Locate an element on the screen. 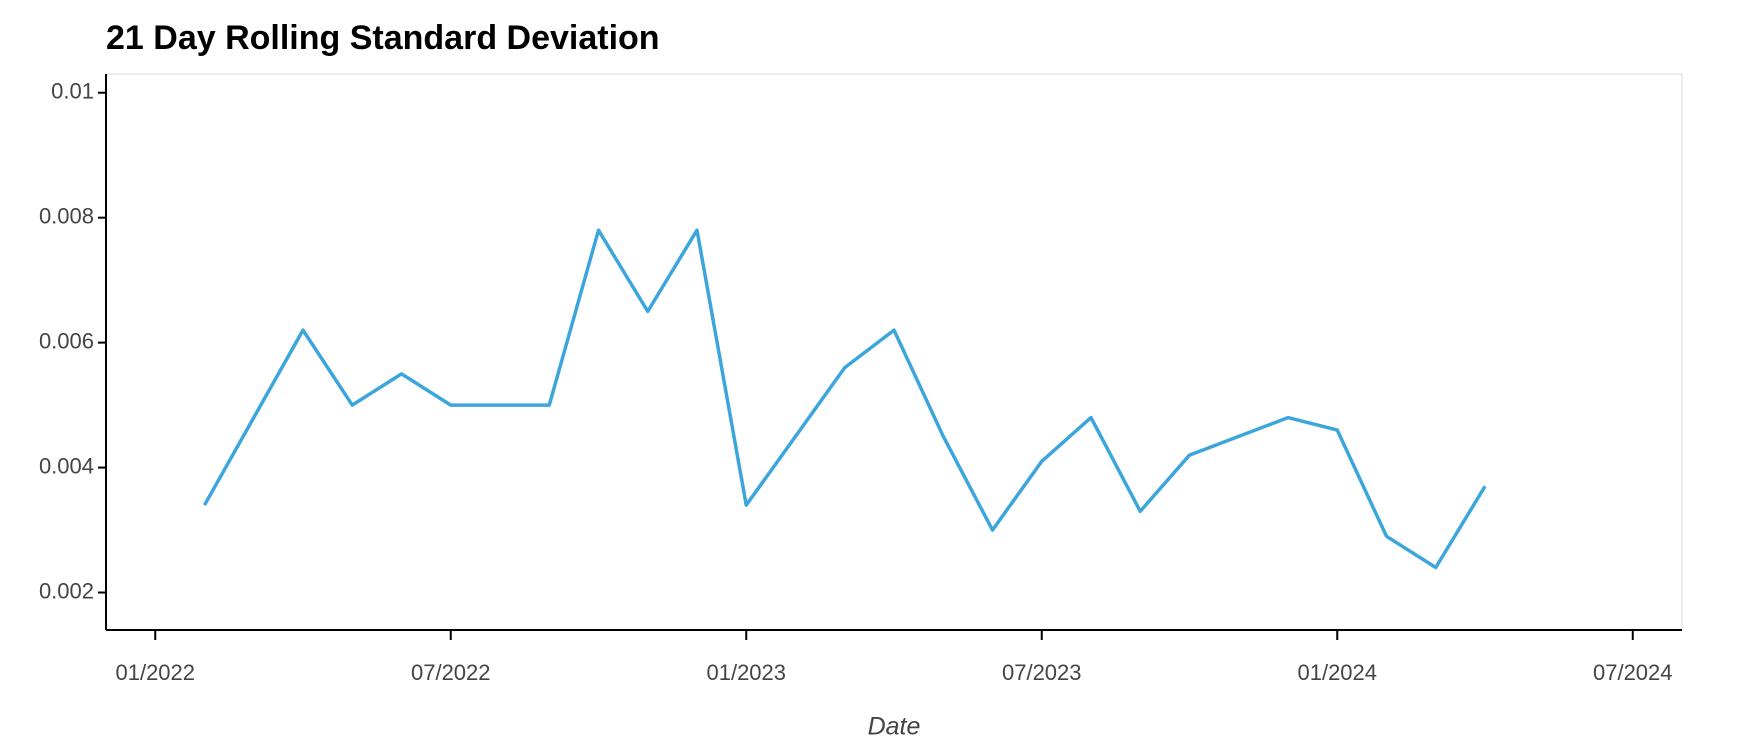 This screenshot has width=1750, height=750. x-tick-label: 01/2024 is located at coordinates (1337, 672).